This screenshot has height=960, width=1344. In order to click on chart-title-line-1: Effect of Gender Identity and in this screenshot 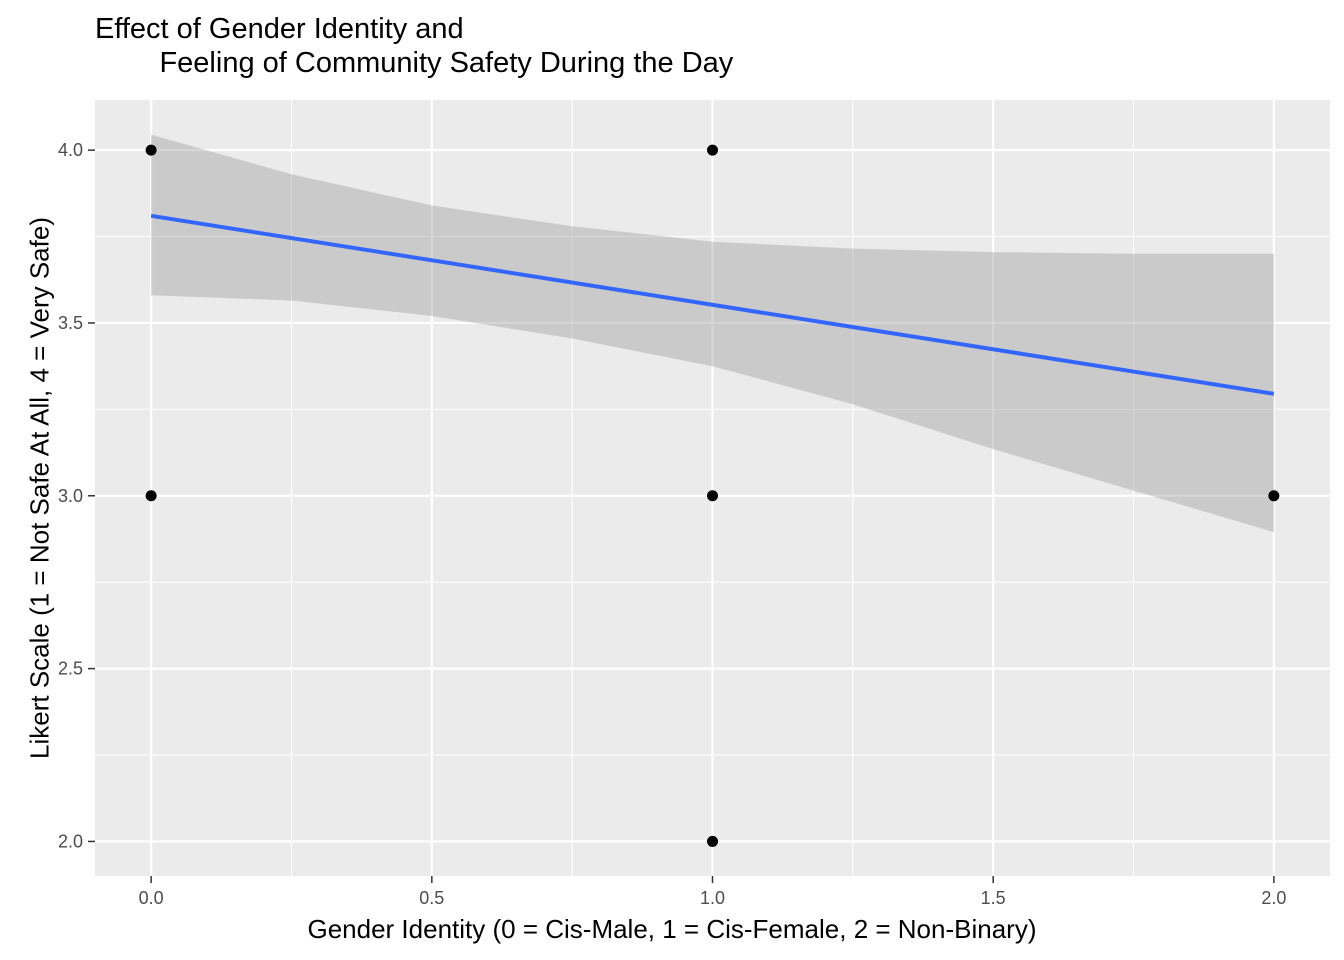, I will do `click(279, 29)`.